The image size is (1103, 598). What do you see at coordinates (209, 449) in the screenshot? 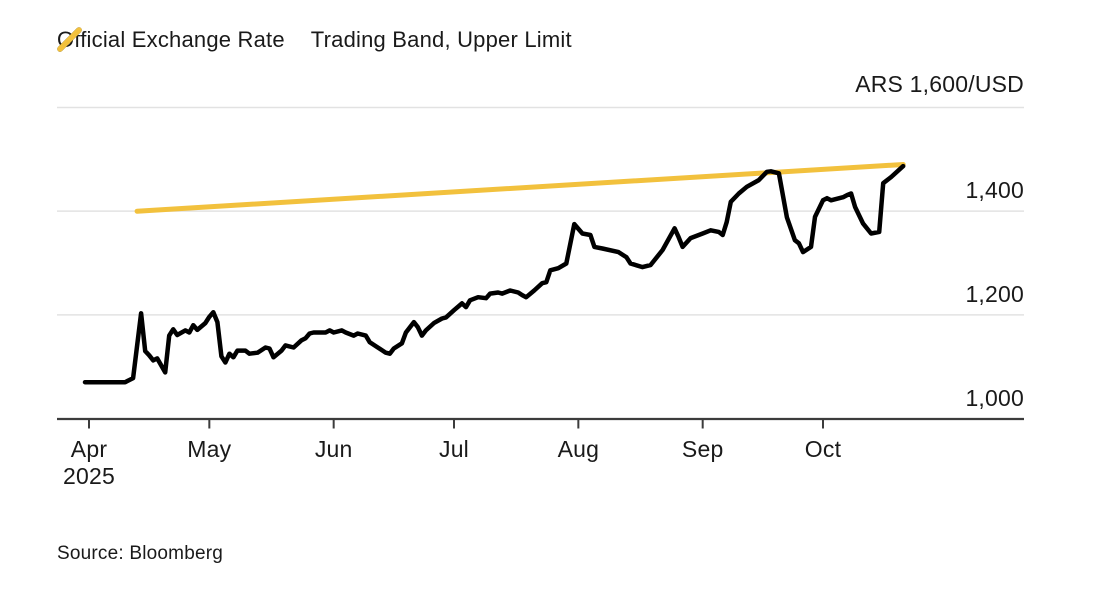
I see `x-axis-tick-label: May` at bounding box center [209, 449].